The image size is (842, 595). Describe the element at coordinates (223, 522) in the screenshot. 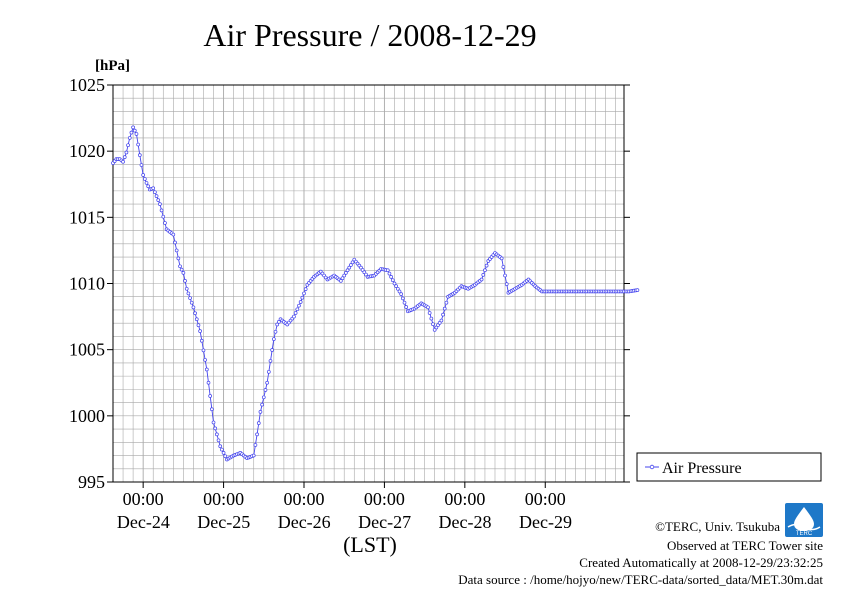

I see `x-tick-date-label: Dec-25` at that location.